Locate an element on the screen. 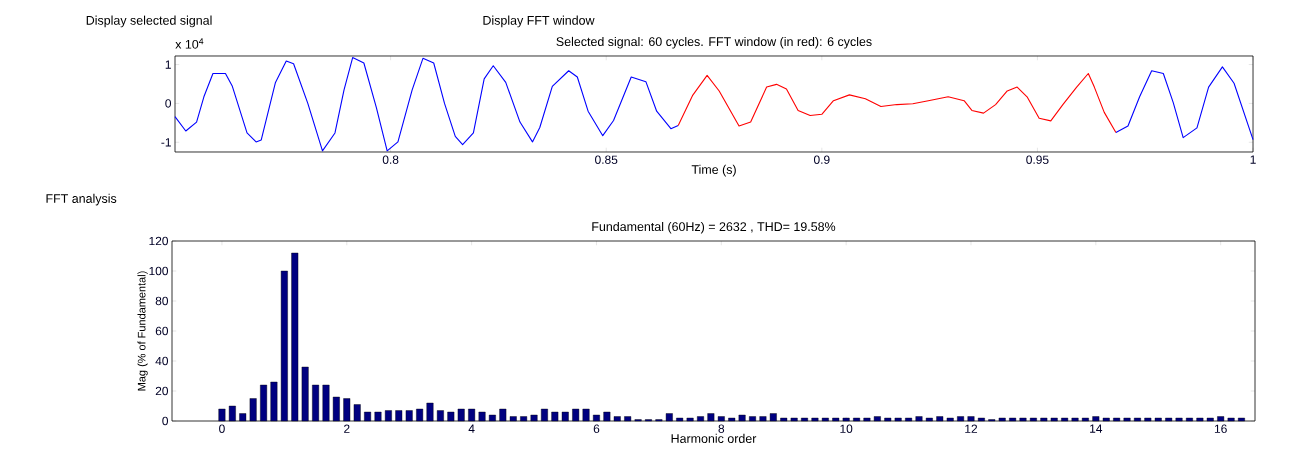  x-tick-label: 12 is located at coordinates (971, 428).